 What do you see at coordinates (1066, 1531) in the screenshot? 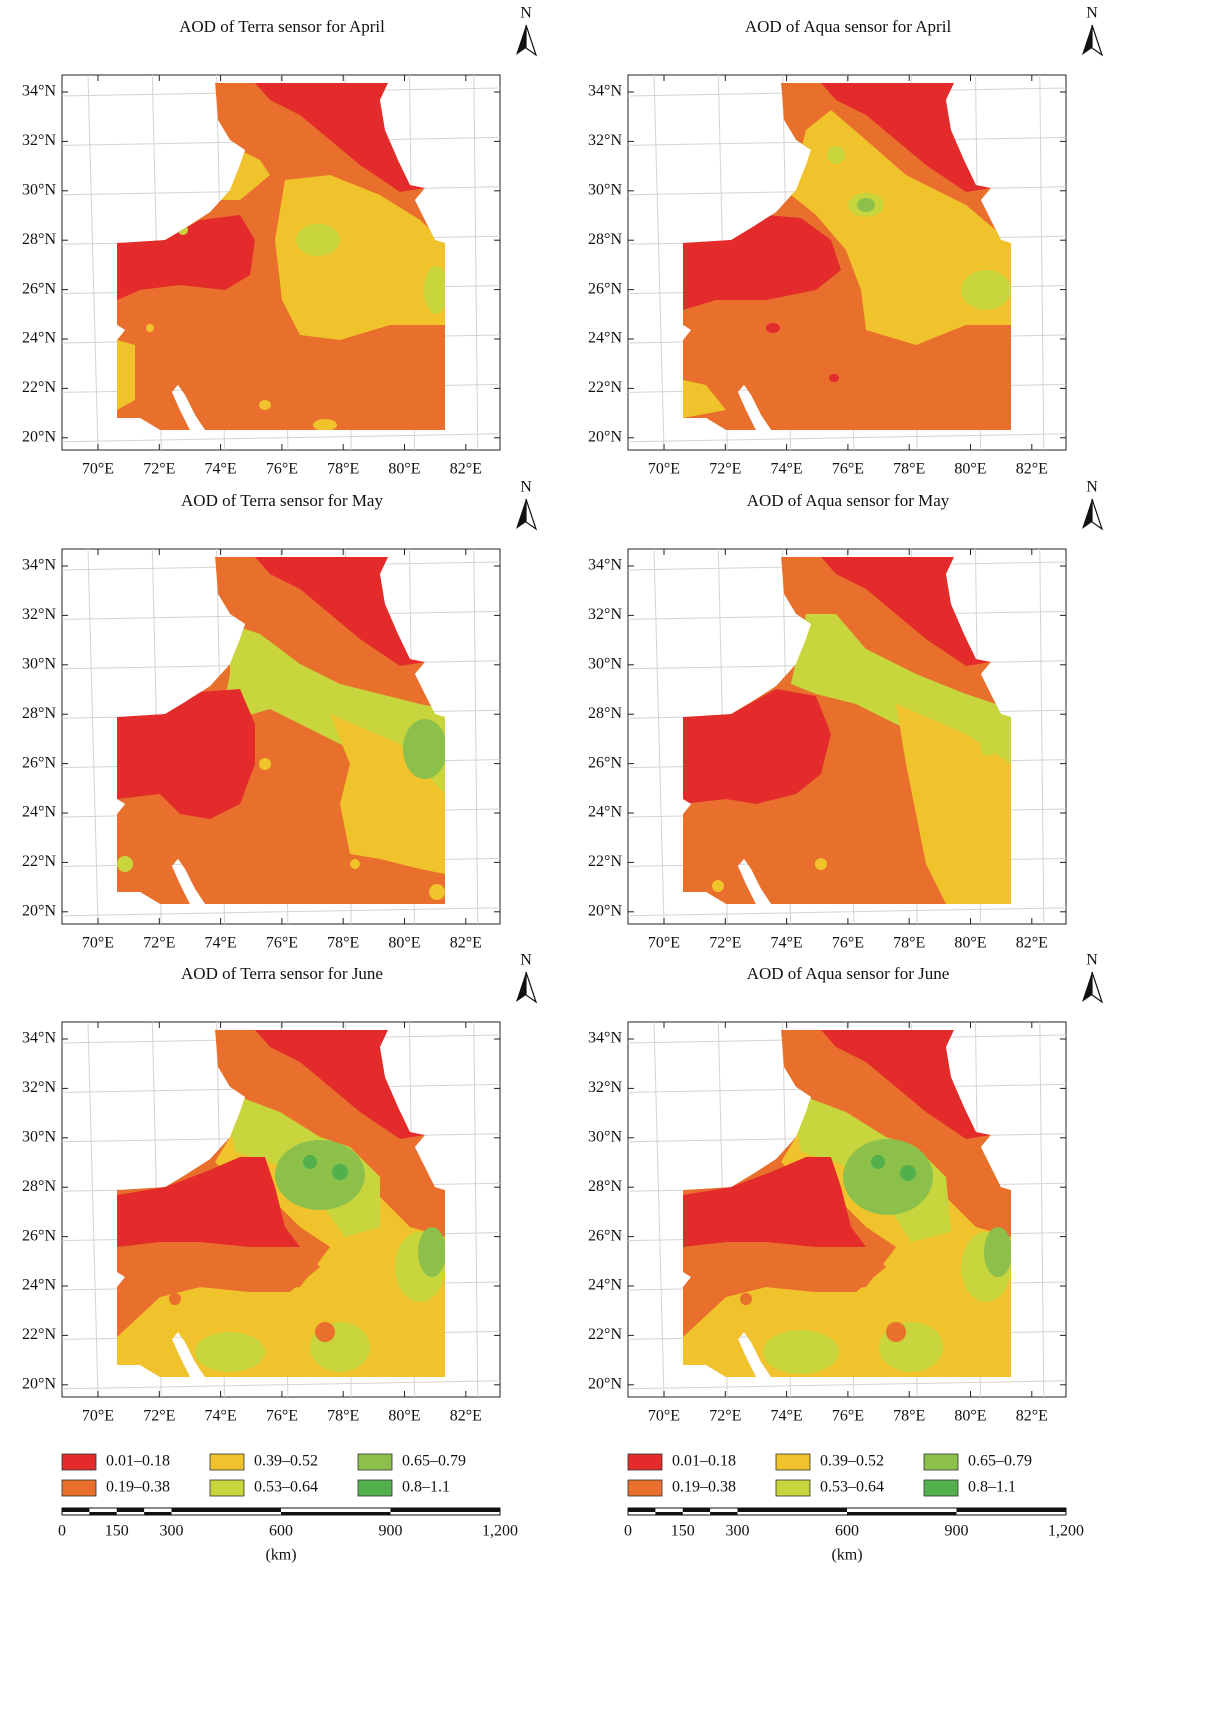
I see `scale-label: 1,200` at bounding box center [1066, 1531].